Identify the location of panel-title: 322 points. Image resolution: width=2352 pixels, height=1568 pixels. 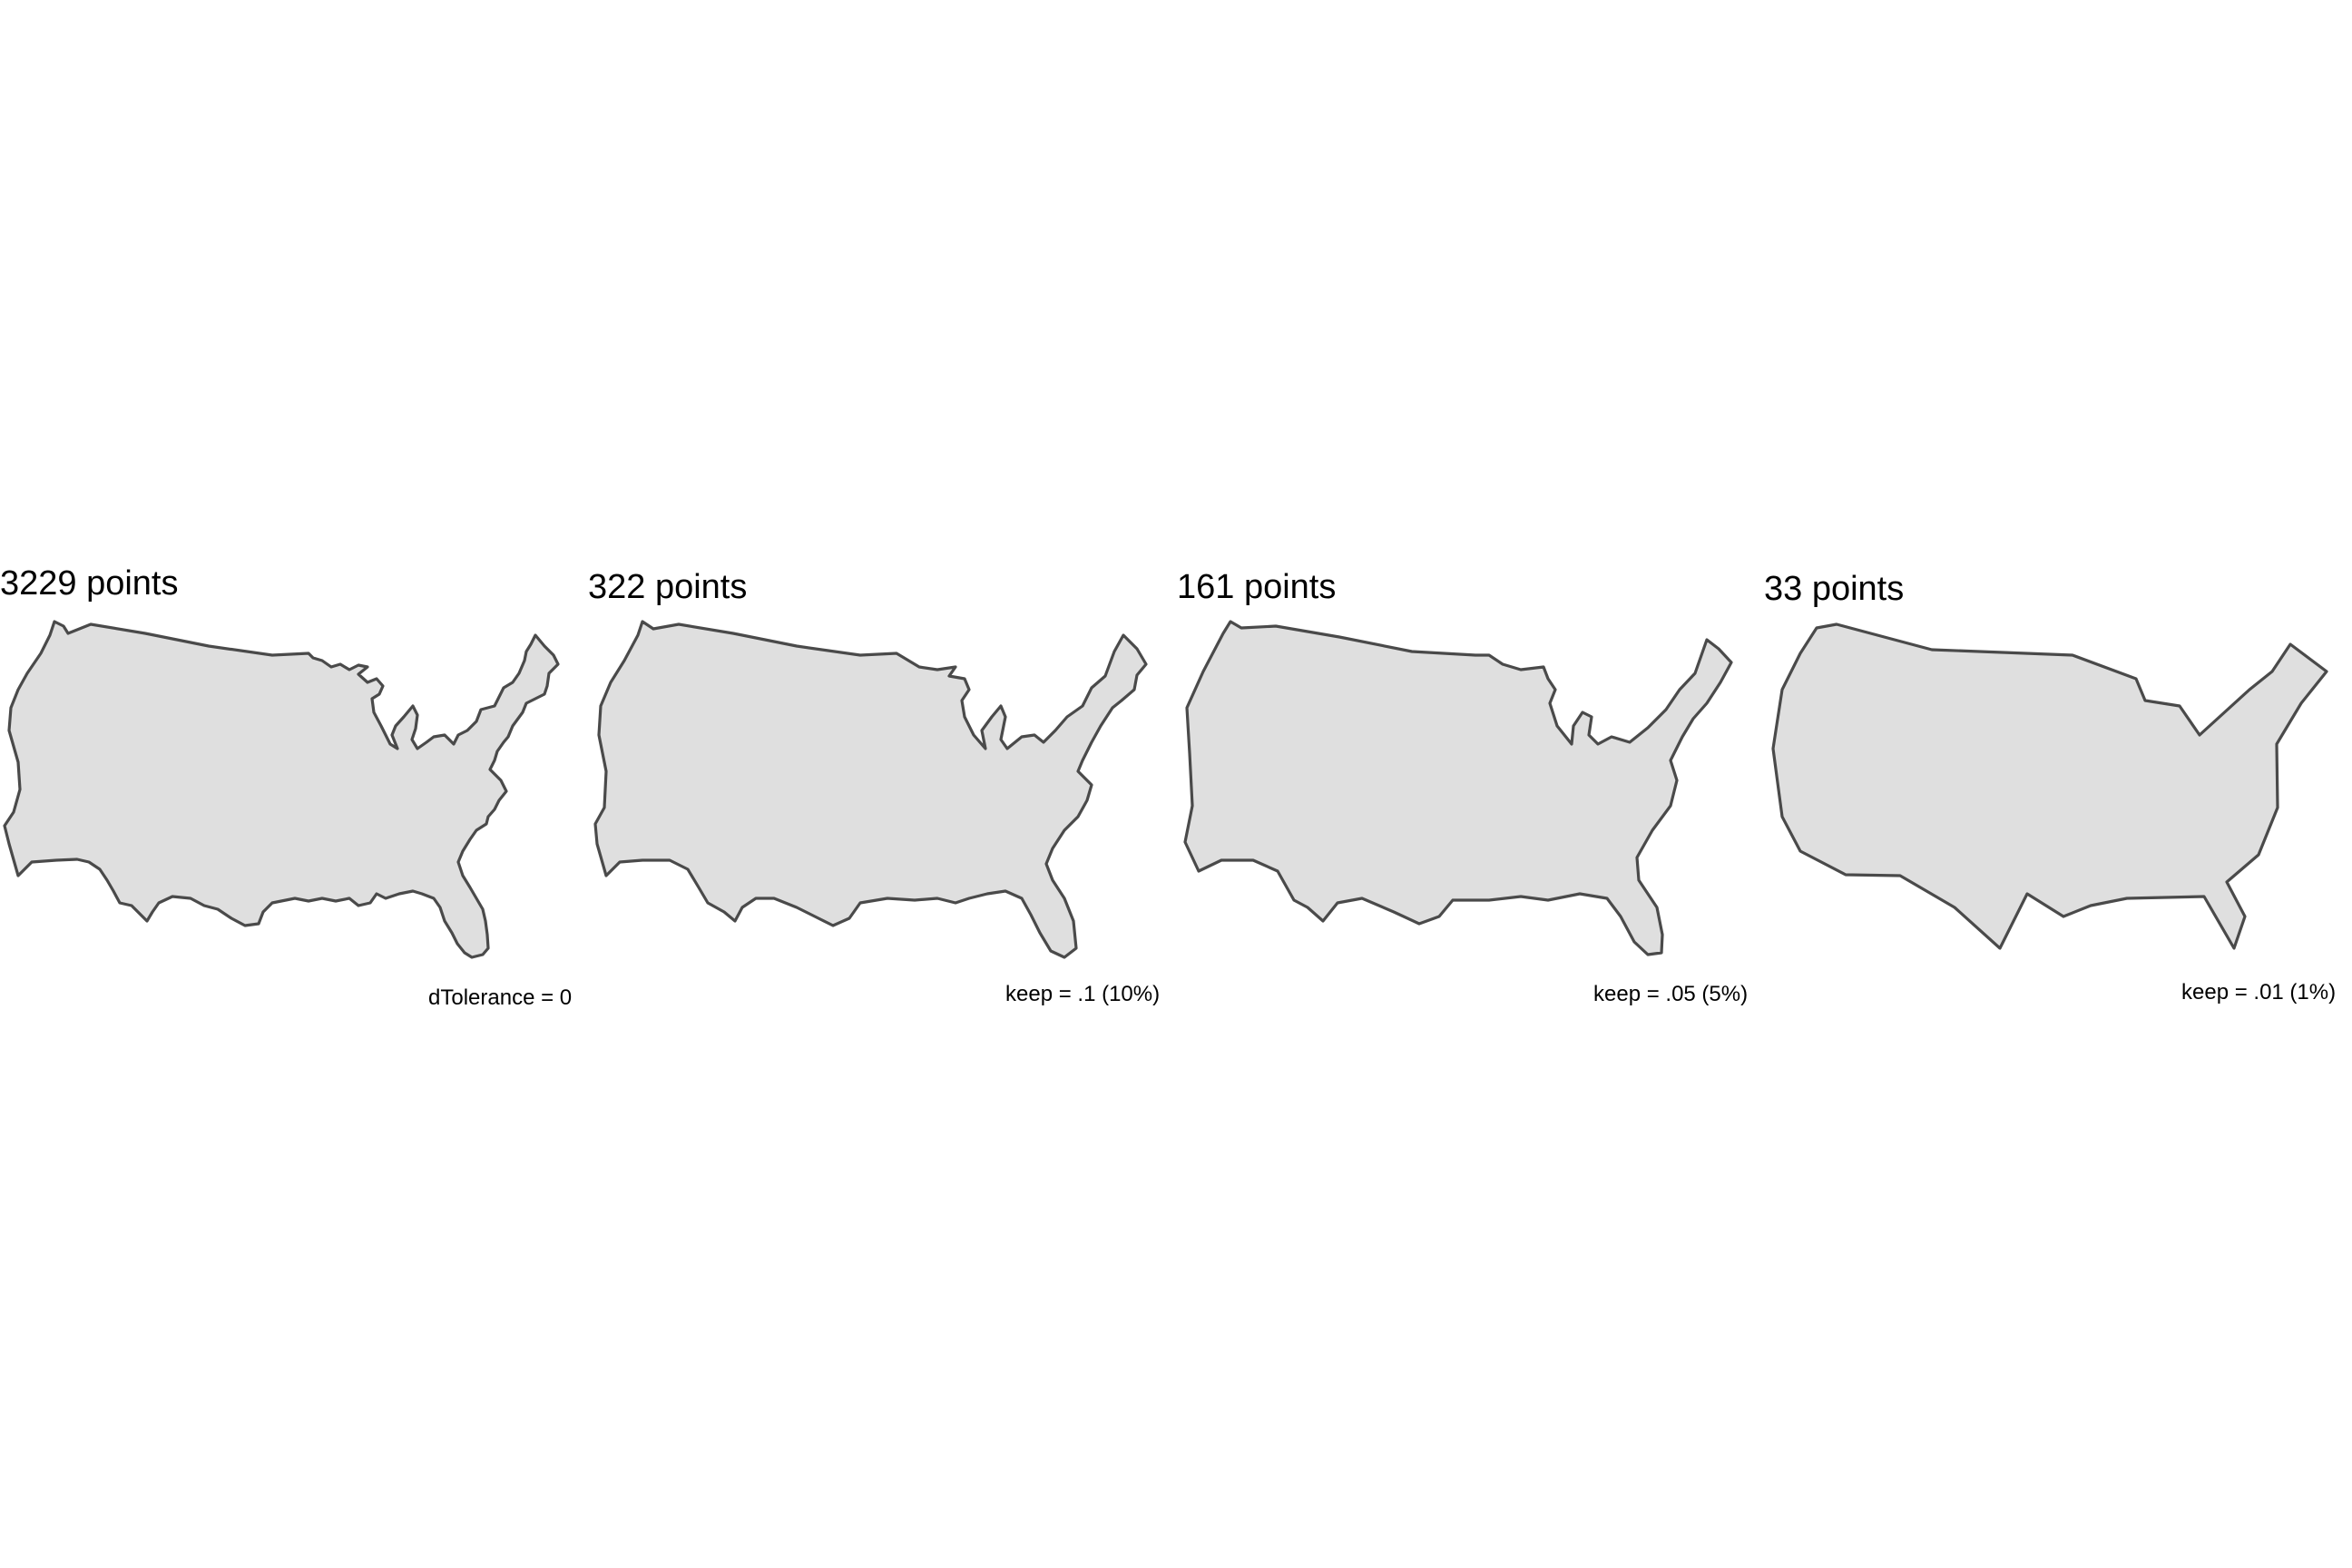
(668, 587).